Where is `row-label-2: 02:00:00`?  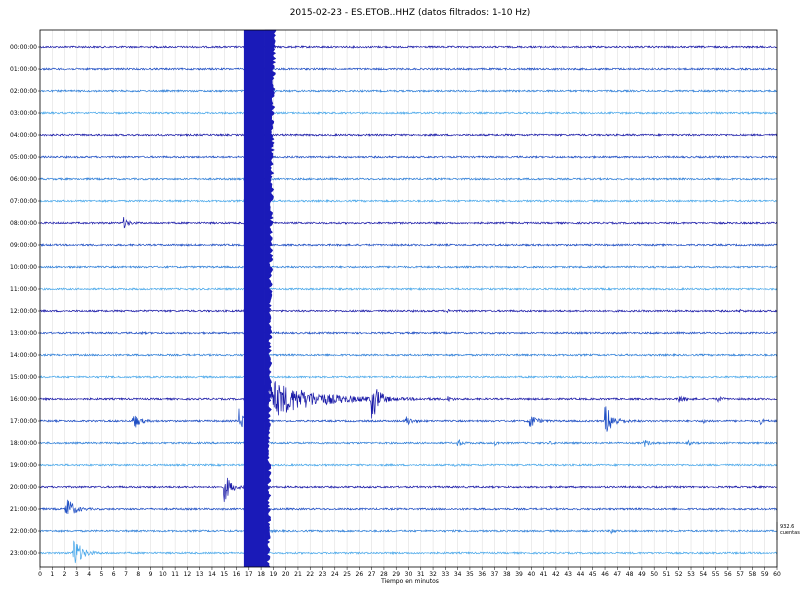
row-label-2: 02:00:00 is located at coordinates (23, 91).